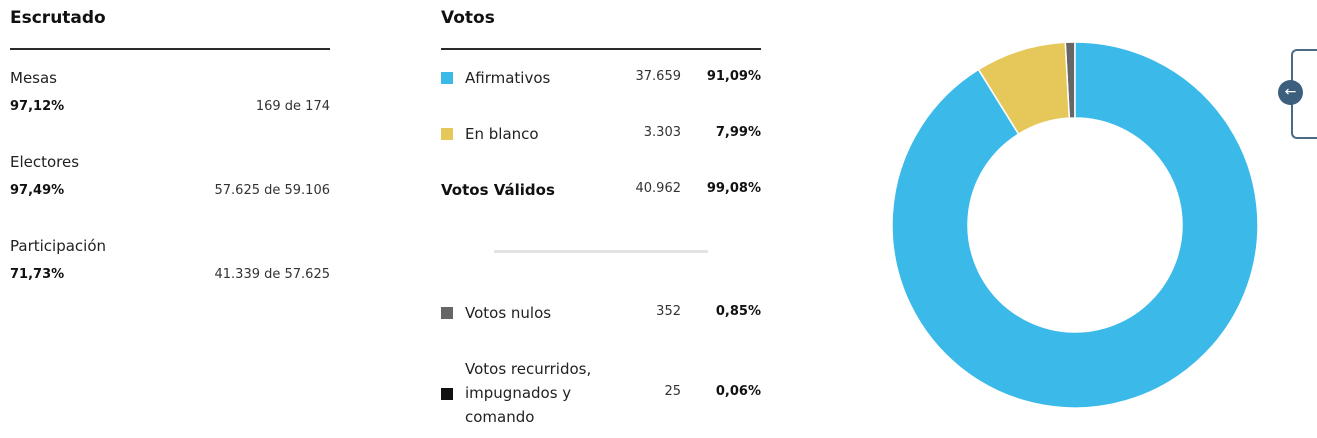 The width and height of the screenshot is (1317, 438). I want to click on escrutado-title: Escrutado, so click(58, 18).